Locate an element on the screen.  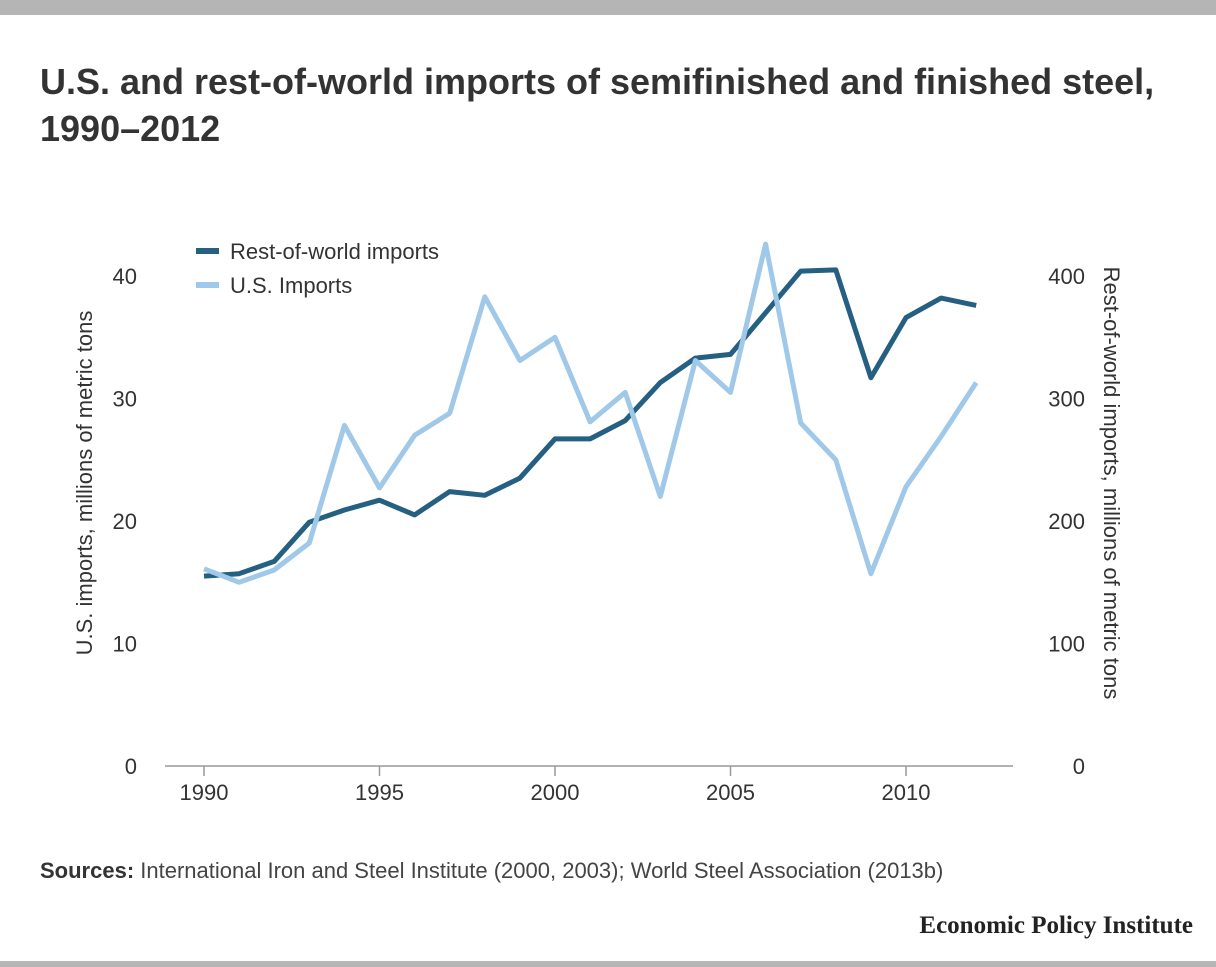
y-right-tick-label: 400 is located at coordinates (1066, 276).